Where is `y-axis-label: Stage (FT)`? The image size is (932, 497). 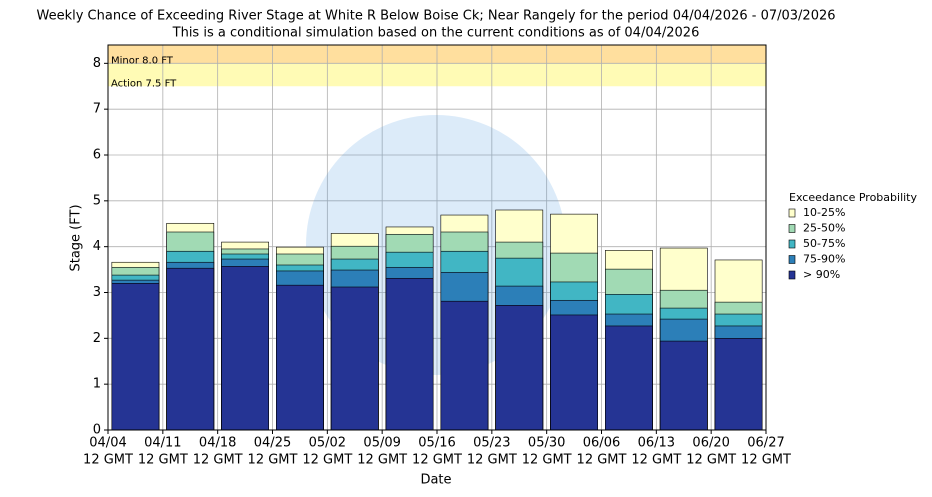
y-axis-label: Stage (FT) is located at coordinates (76, 237).